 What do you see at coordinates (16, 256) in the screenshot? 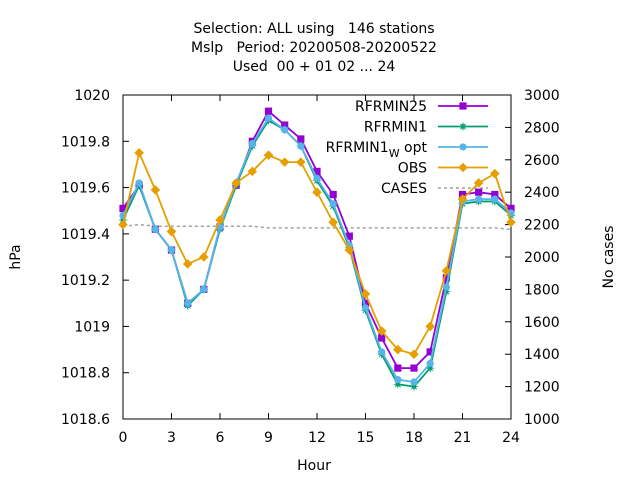
I see `y-axis-label: hPa` at bounding box center [16, 256].